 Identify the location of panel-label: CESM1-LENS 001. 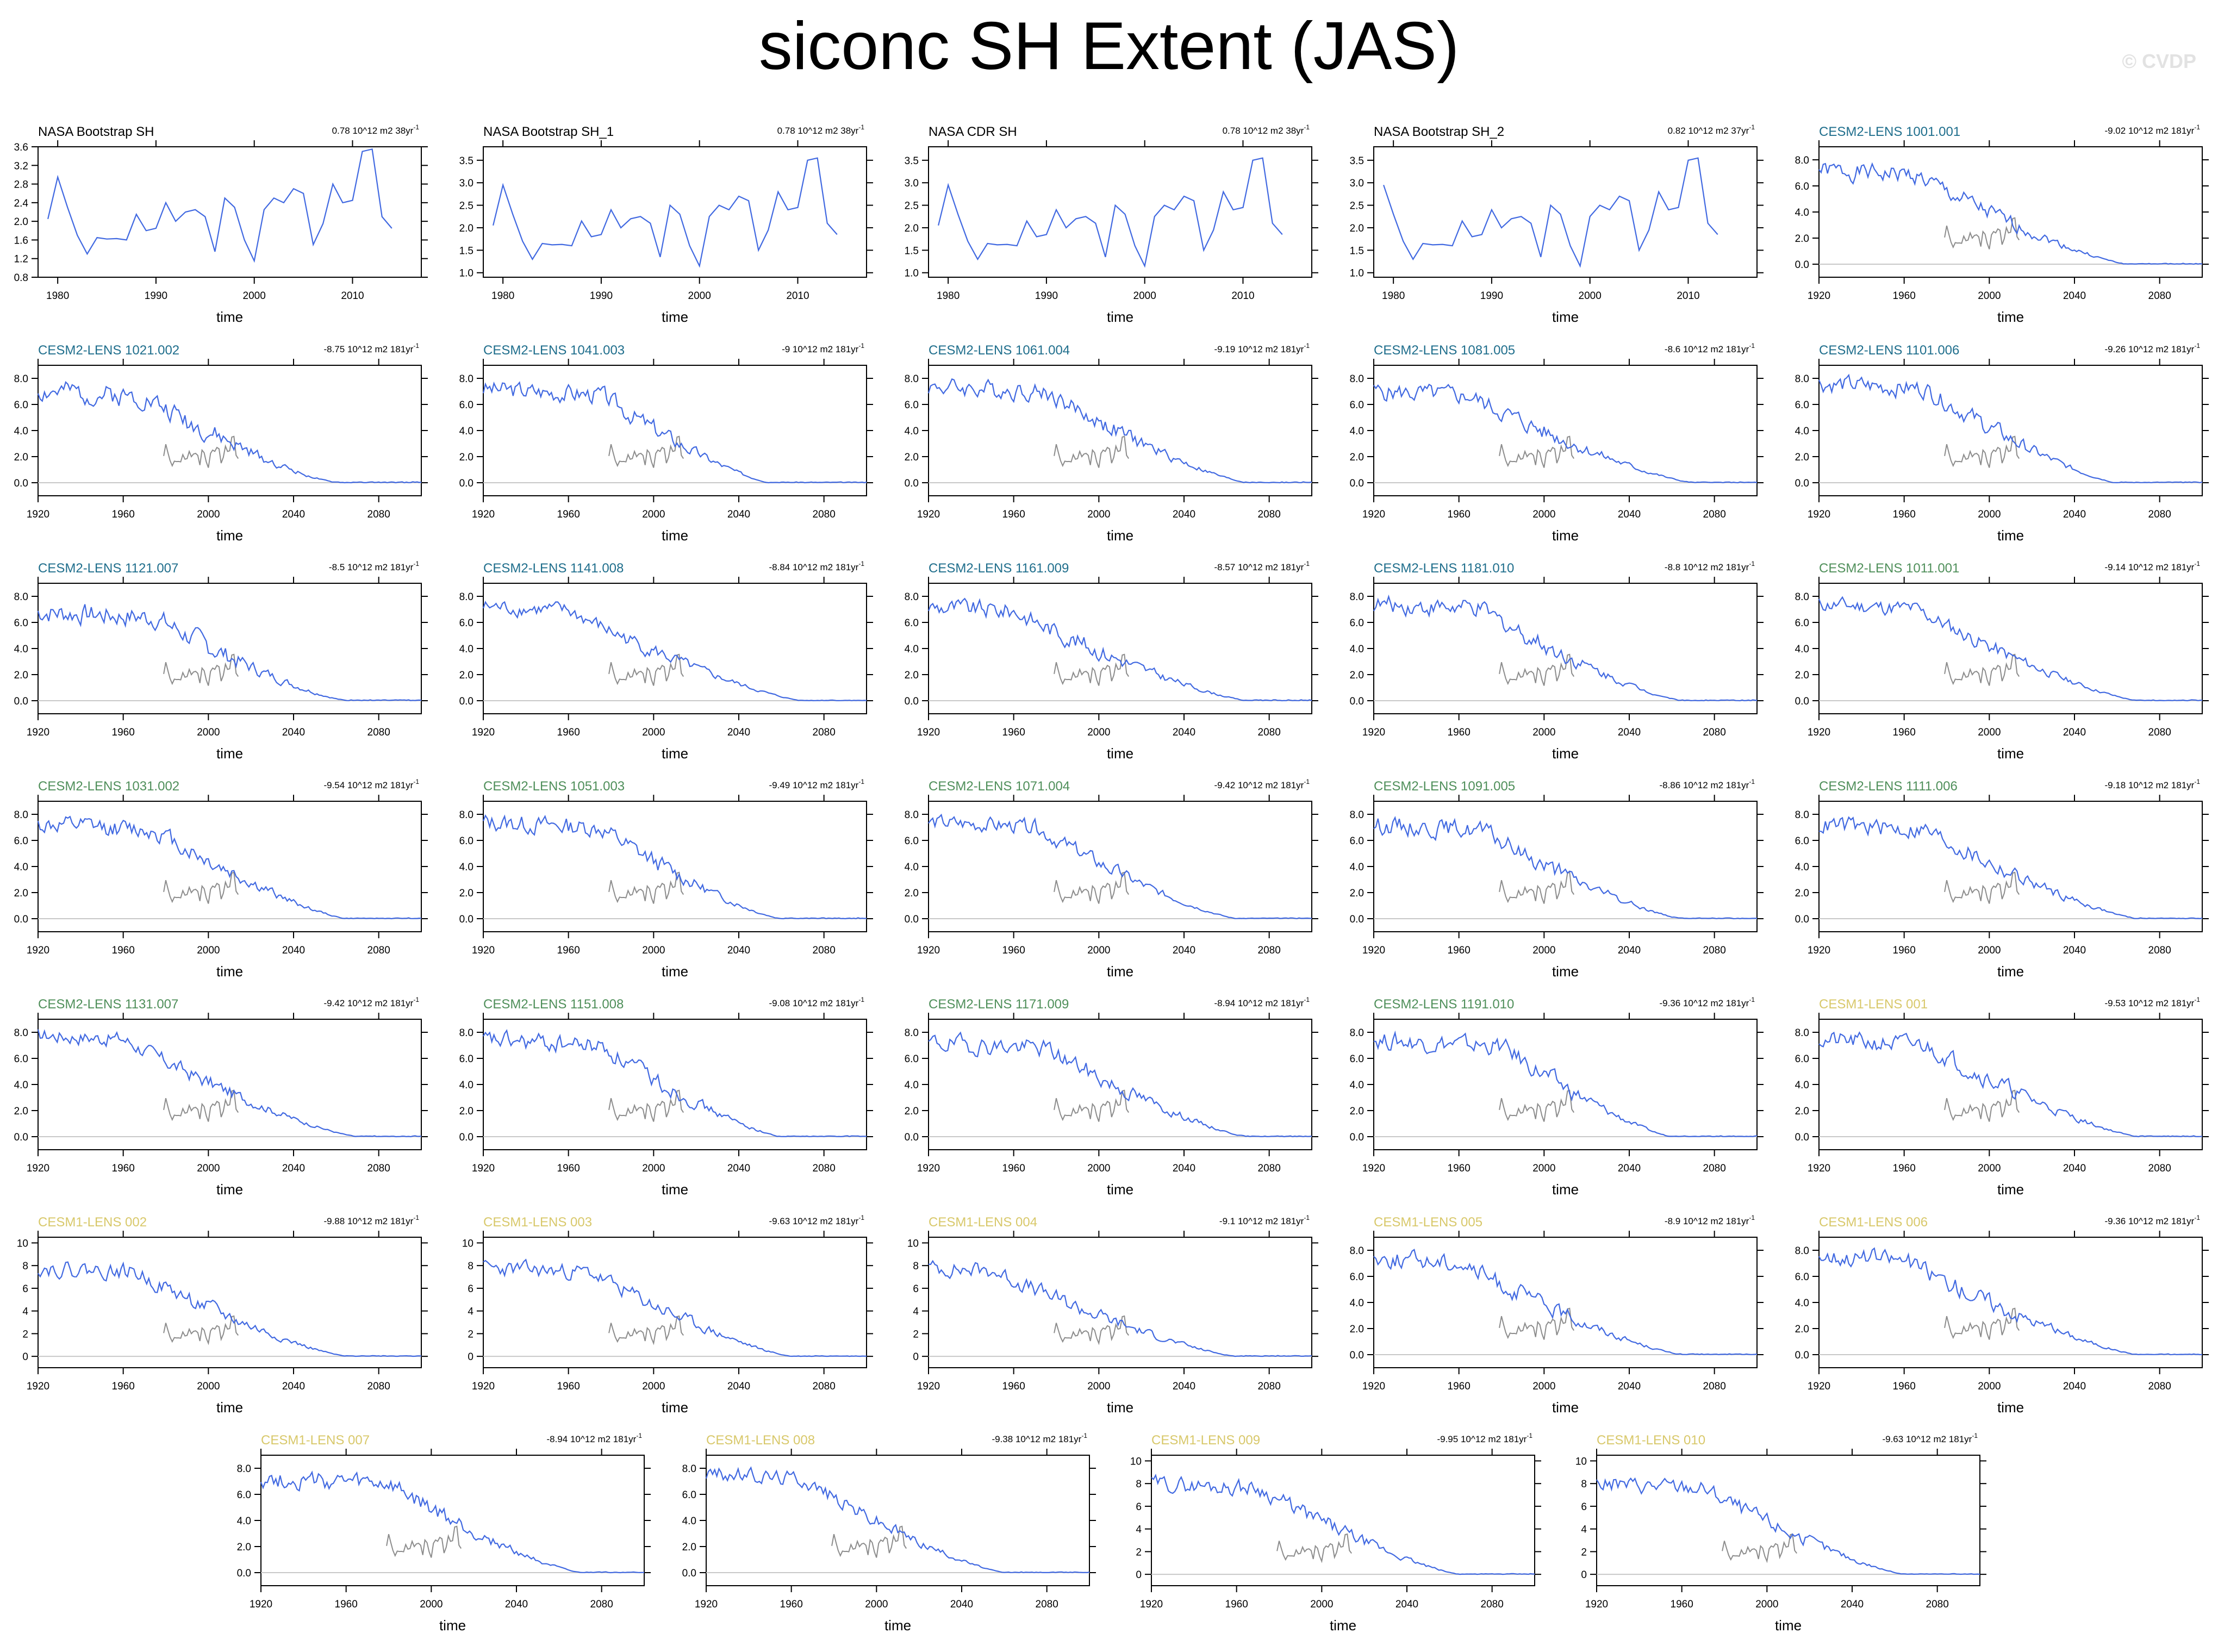
(1873, 1005).